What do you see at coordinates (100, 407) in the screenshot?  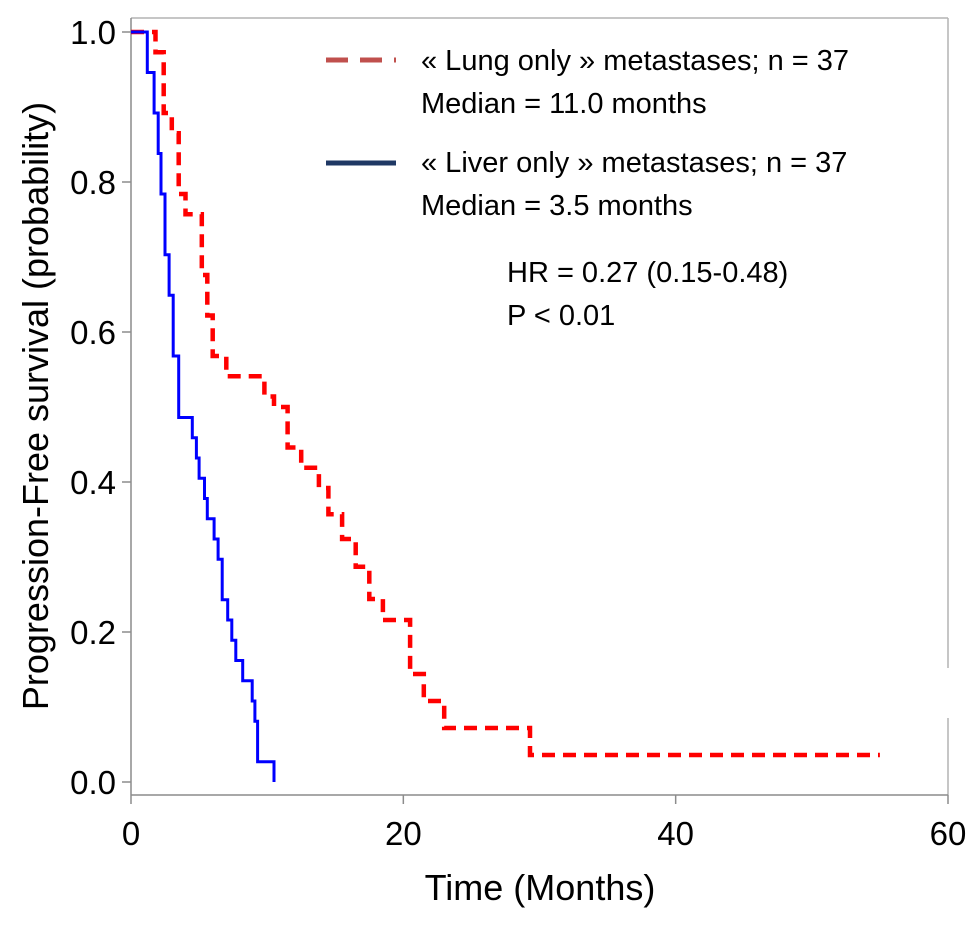 I see `y-axis-ticks: 0.0 0.2 0.4 0.6 0.8 1.0` at bounding box center [100, 407].